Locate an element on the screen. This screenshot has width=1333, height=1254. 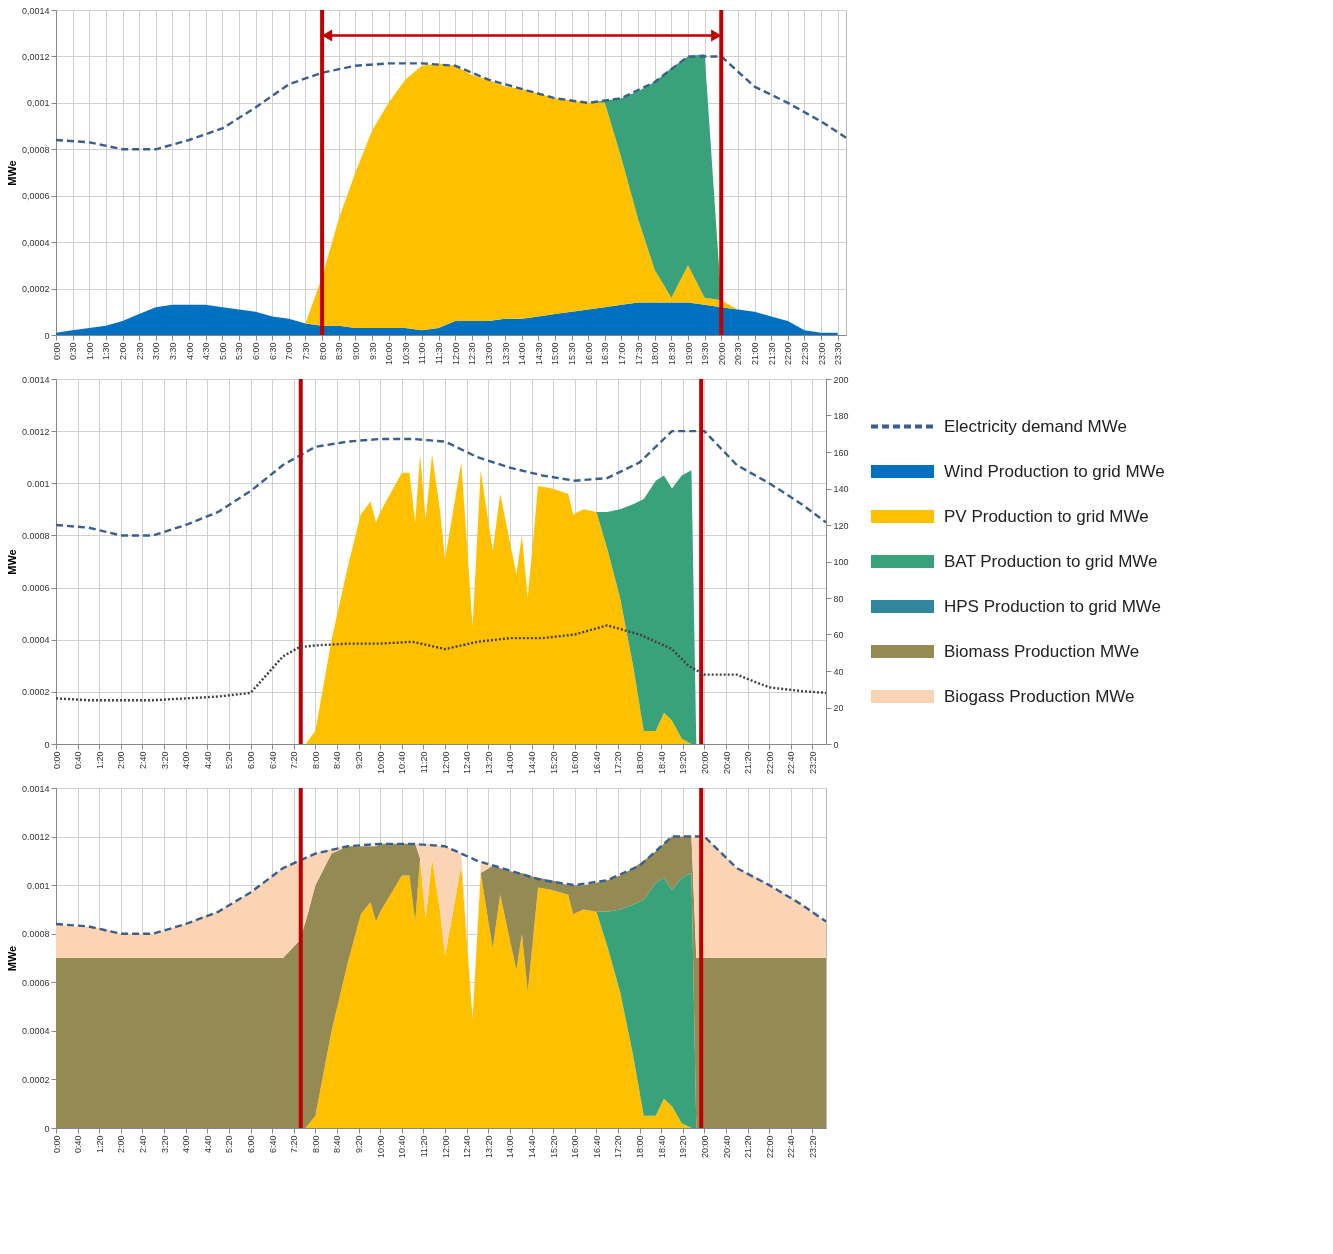
x-tick-label: 8:30 is located at coordinates (339, 351).